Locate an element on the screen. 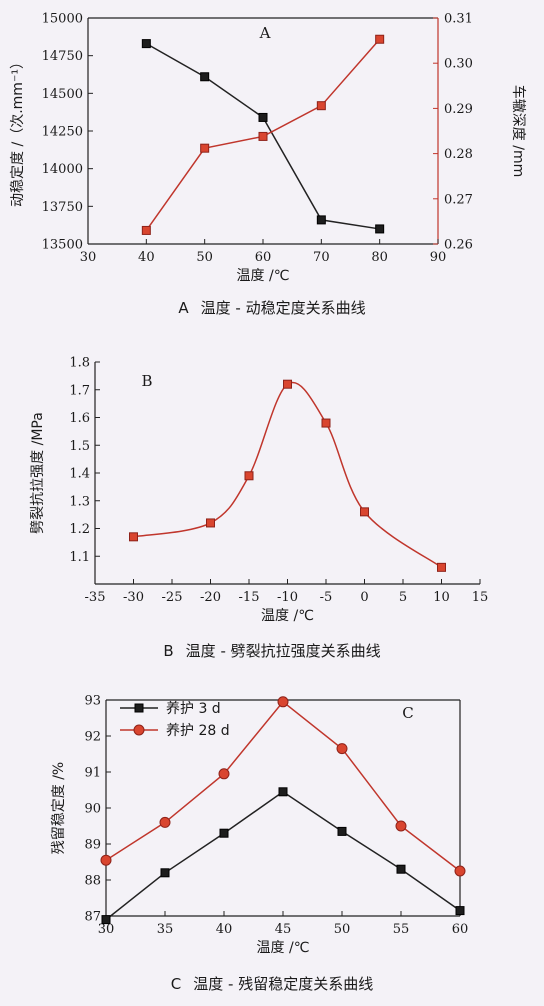 This screenshot has height=1006, width=544. x-tick-label: 5 is located at coordinates (403, 597).